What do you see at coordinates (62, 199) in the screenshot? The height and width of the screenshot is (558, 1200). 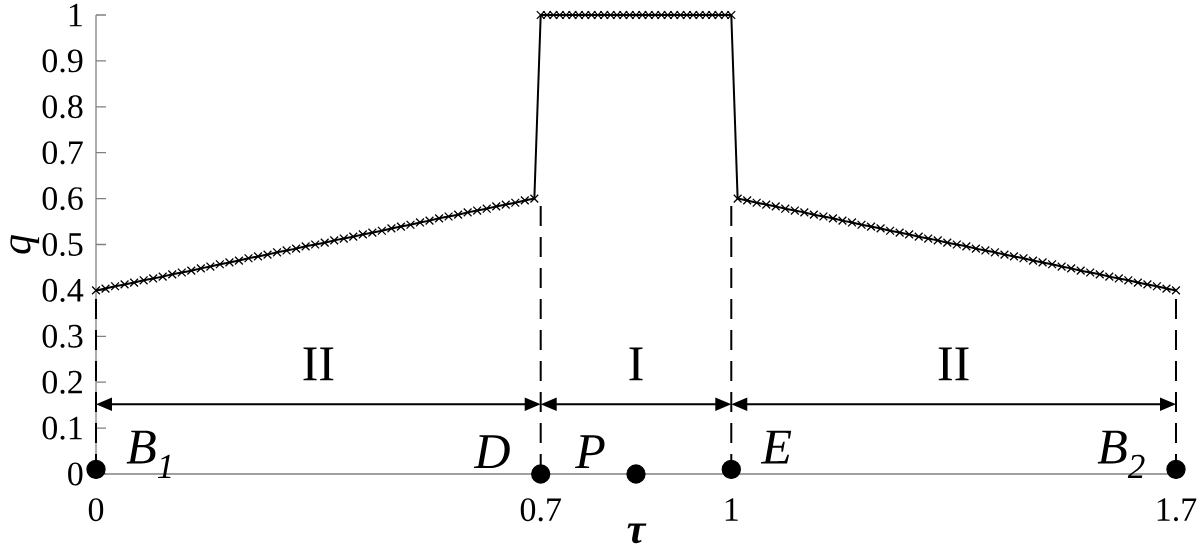 I see `y-tick-label: 0.6` at bounding box center [62, 199].